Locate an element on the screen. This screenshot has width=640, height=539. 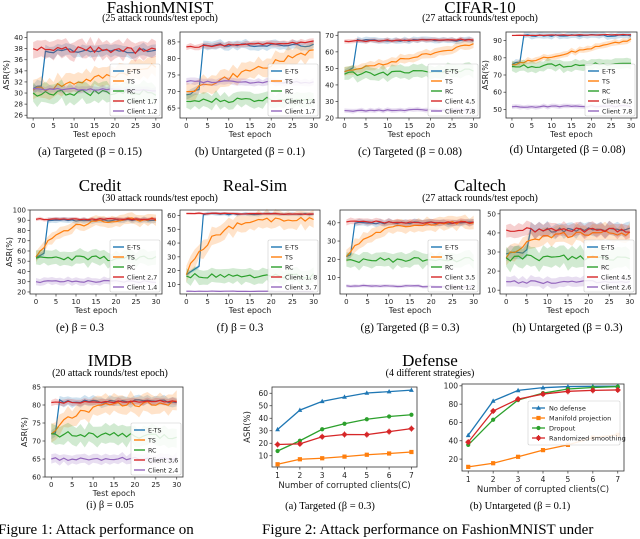
legend-label: No defense is located at coordinates (567, 408).